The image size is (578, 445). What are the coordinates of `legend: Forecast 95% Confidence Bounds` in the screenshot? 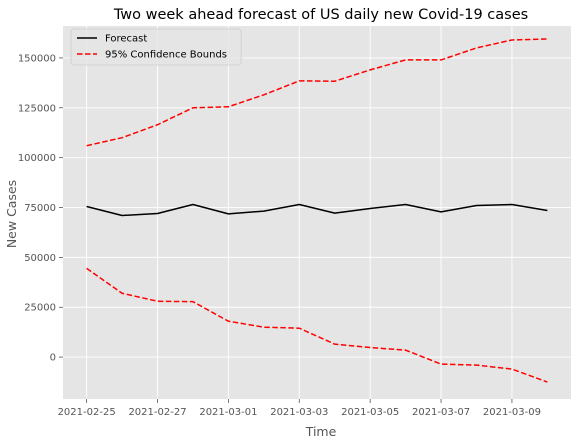 It's located at (156, 47).